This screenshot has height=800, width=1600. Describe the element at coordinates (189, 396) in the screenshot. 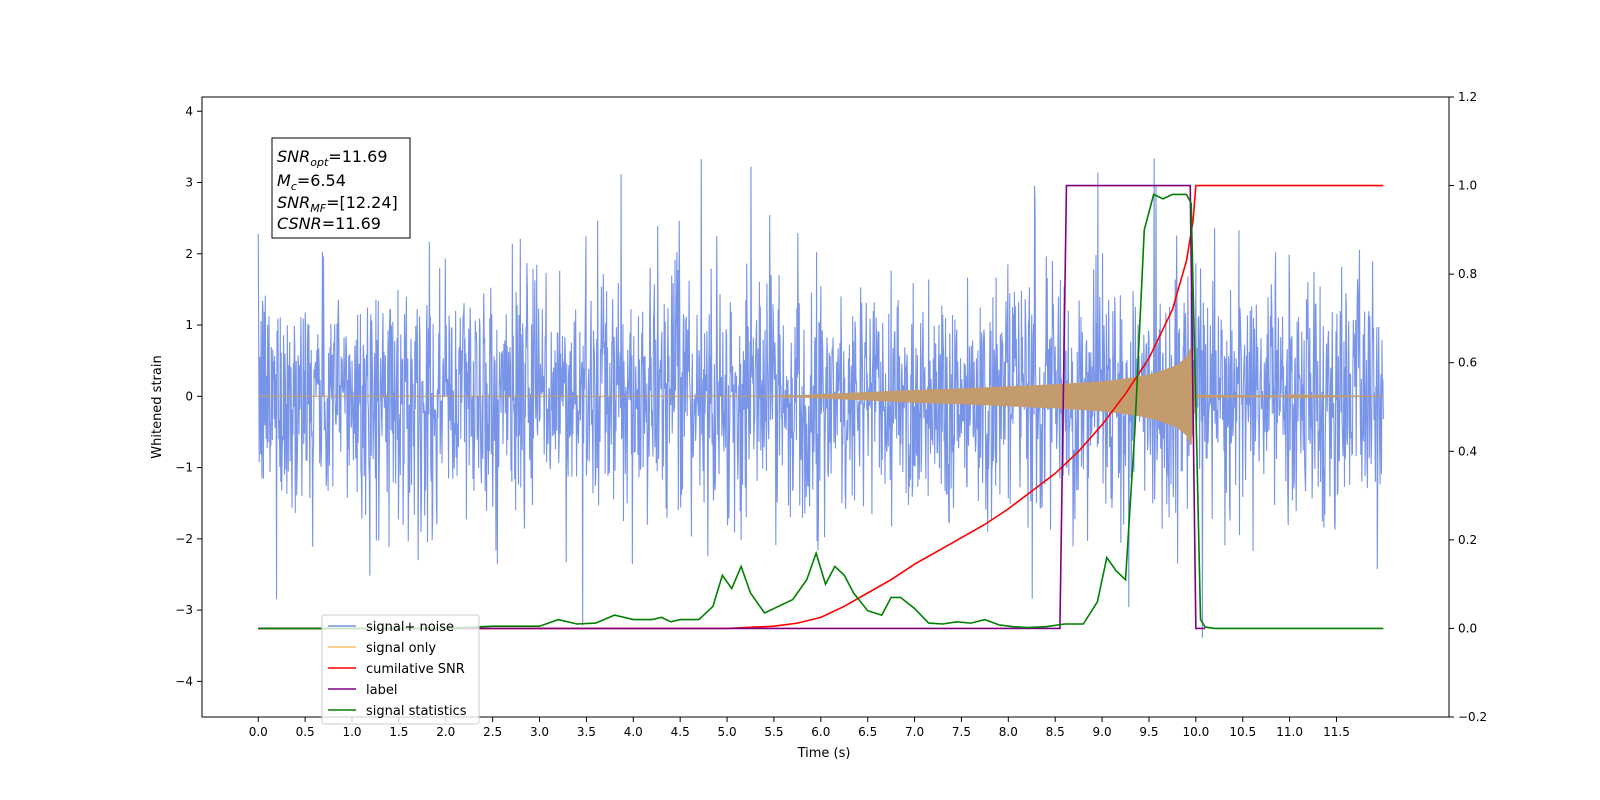

I see `y-tick-label: 0` at that location.